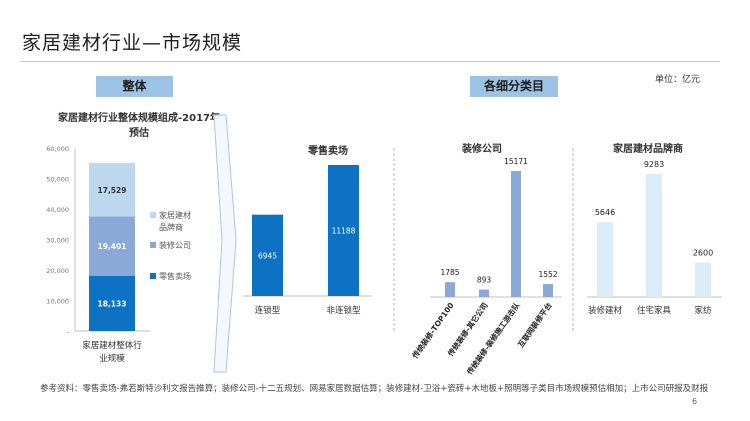  What do you see at coordinates (703, 253) in the screenshot?
I see `data-label: 2600` at bounding box center [703, 253].